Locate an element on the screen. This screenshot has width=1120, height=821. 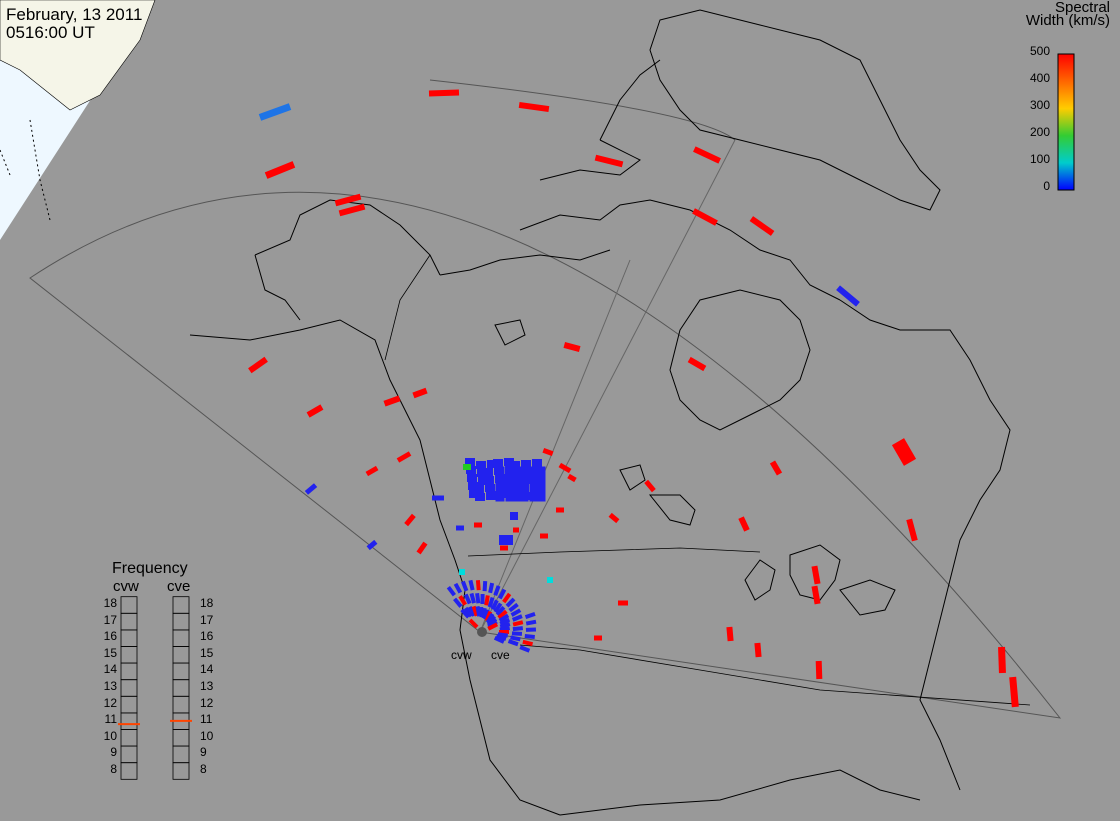
time-label: 0516:00 UT is located at coordinates (50, 32).